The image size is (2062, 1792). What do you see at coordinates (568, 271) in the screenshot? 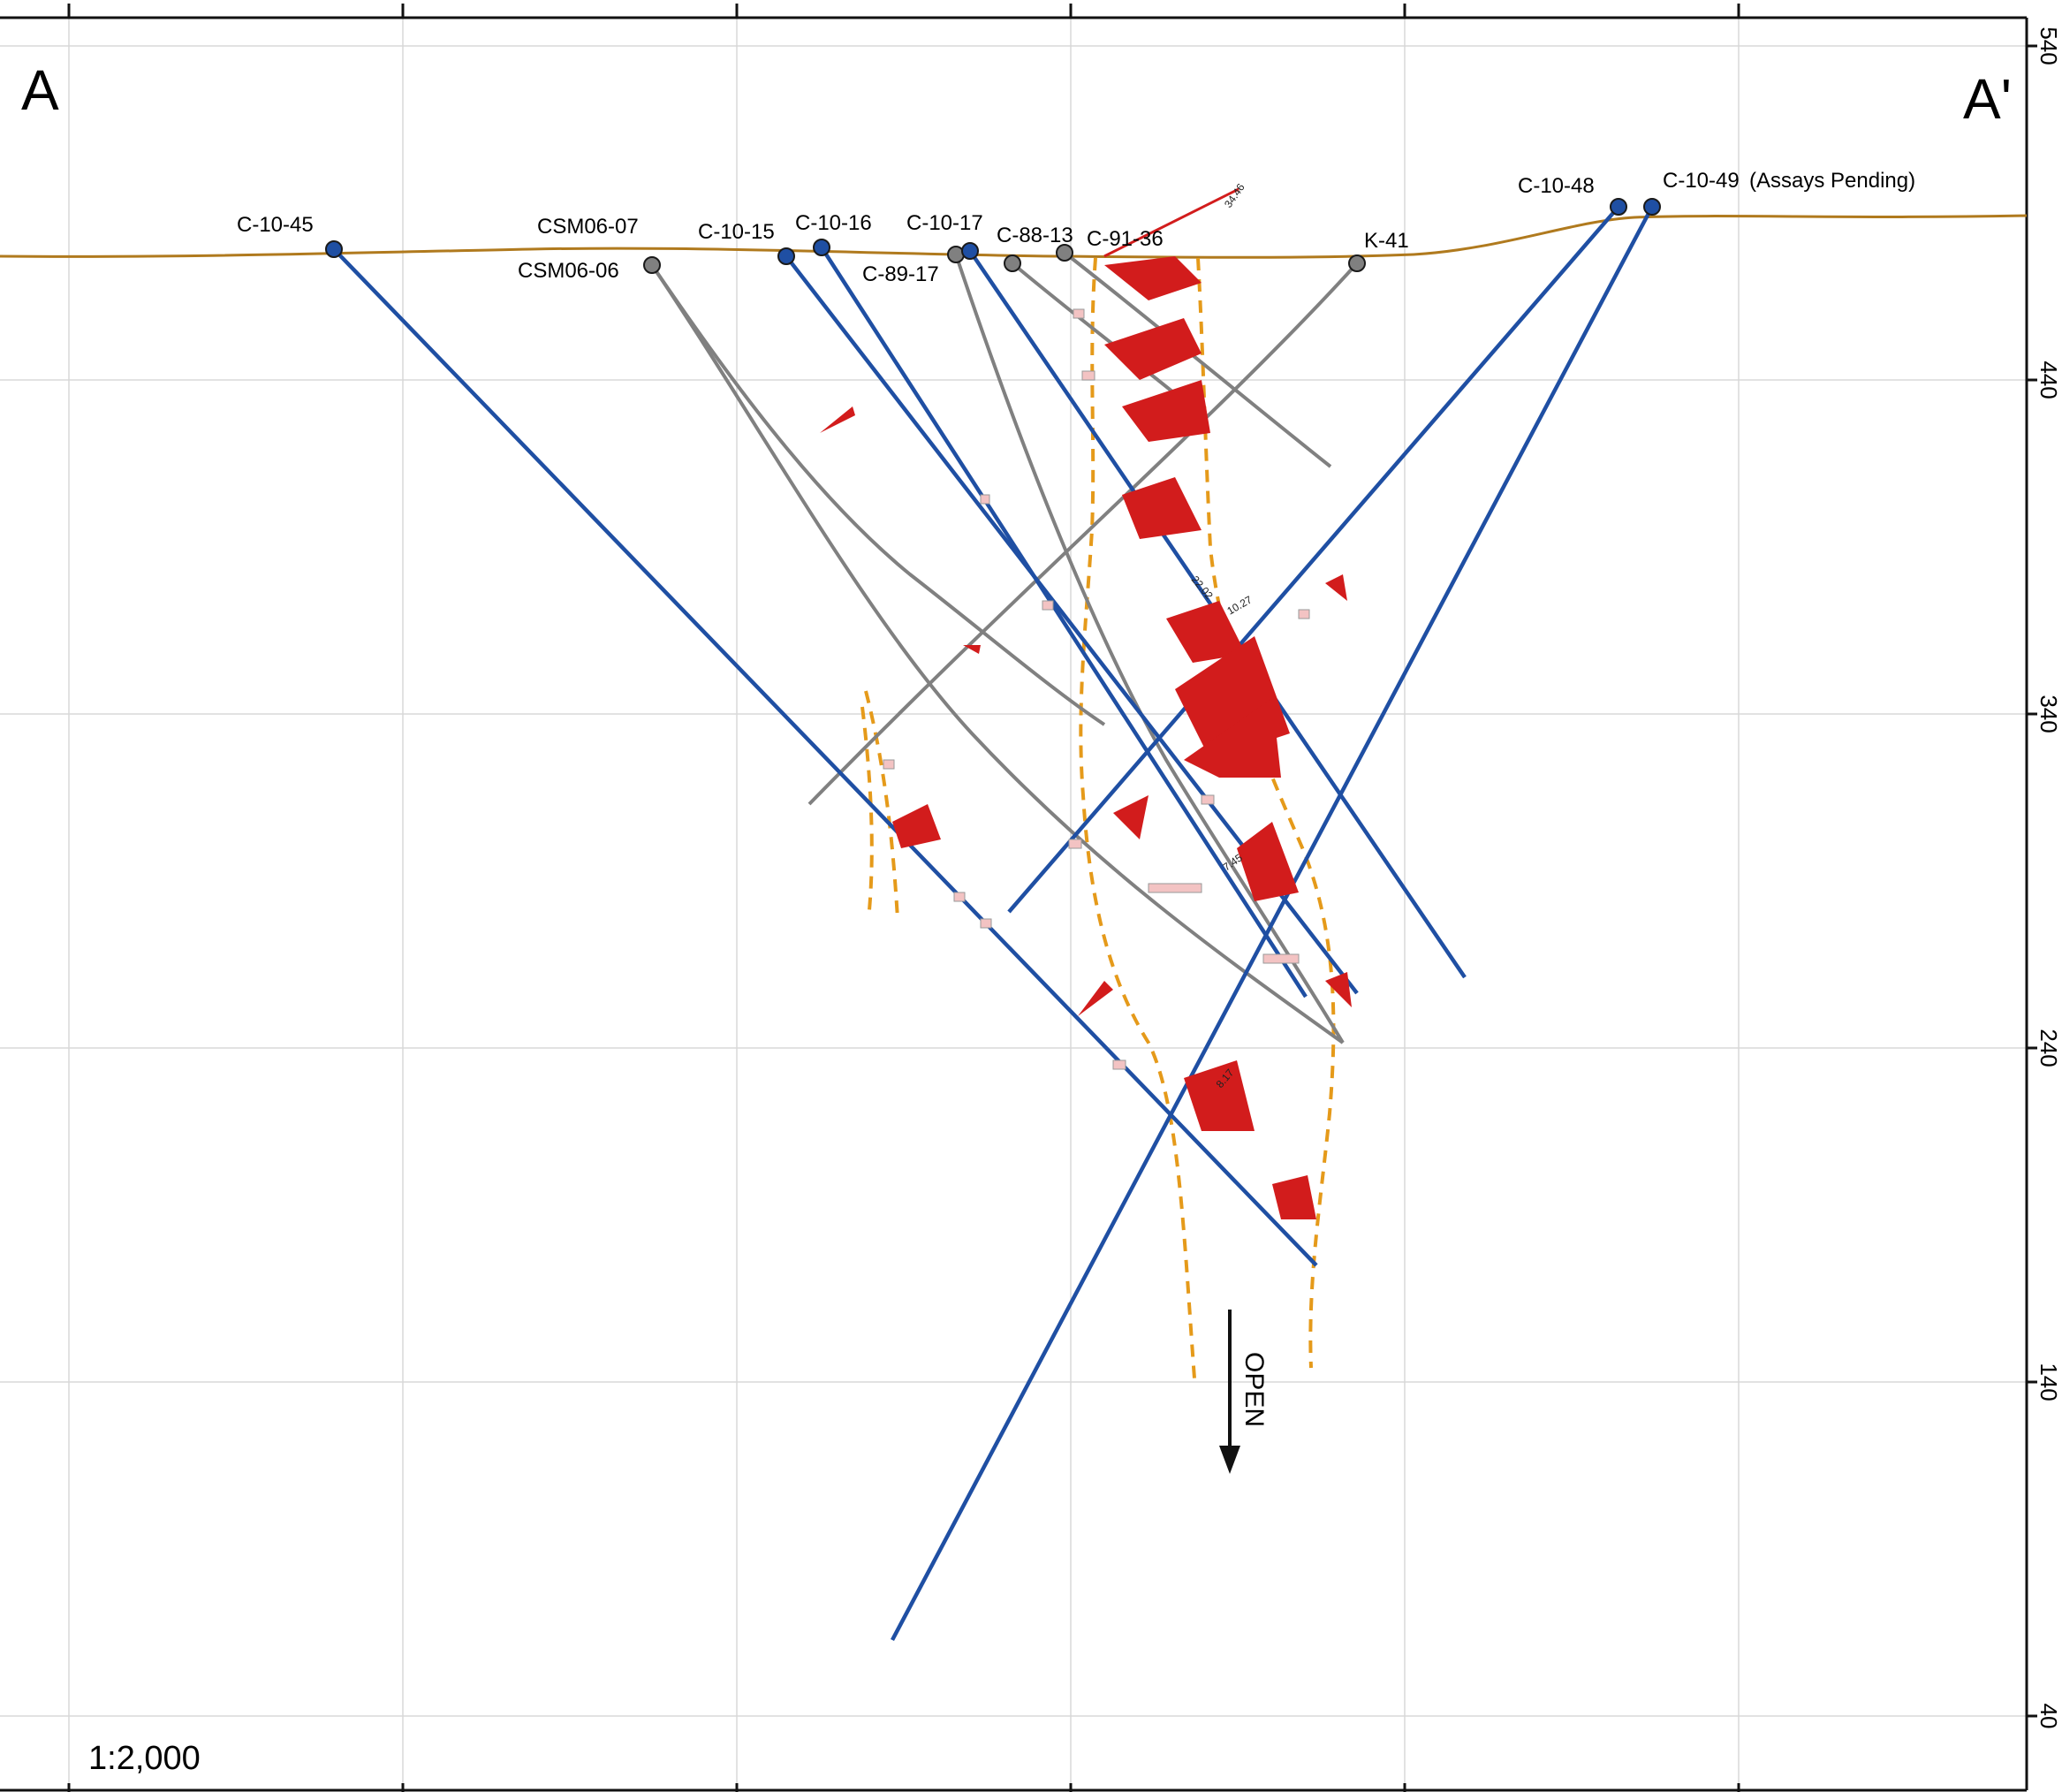
I see `label-CSM06-06: CSM06-06` at bounding box center [568, 271].